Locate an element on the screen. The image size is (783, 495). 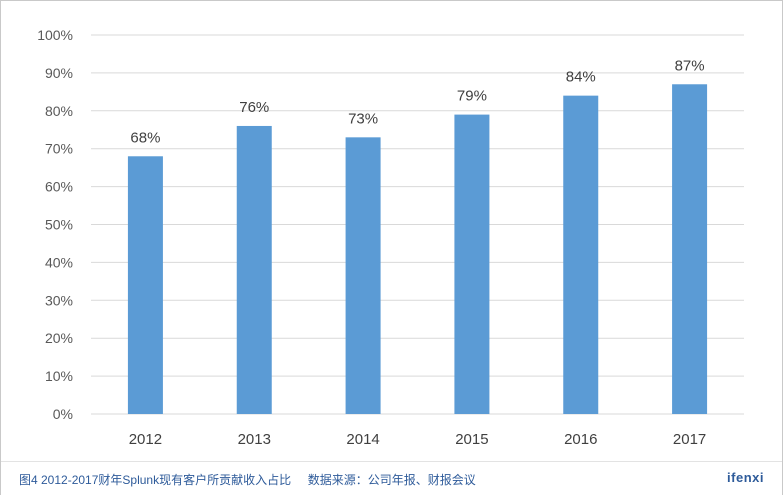
x-tick-label: 2012 is located at coordinates (145, 439).